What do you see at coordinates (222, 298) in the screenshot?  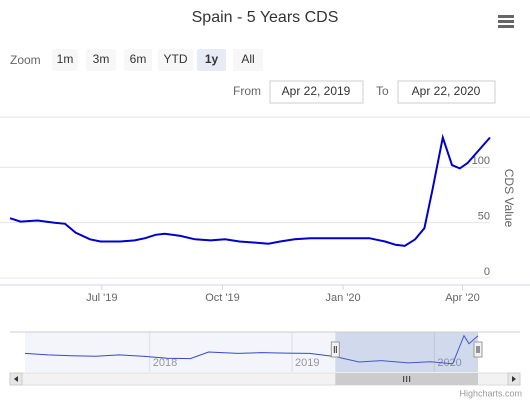 I see `x-tick-label: Oct '19` at bounding box center [222, 298].